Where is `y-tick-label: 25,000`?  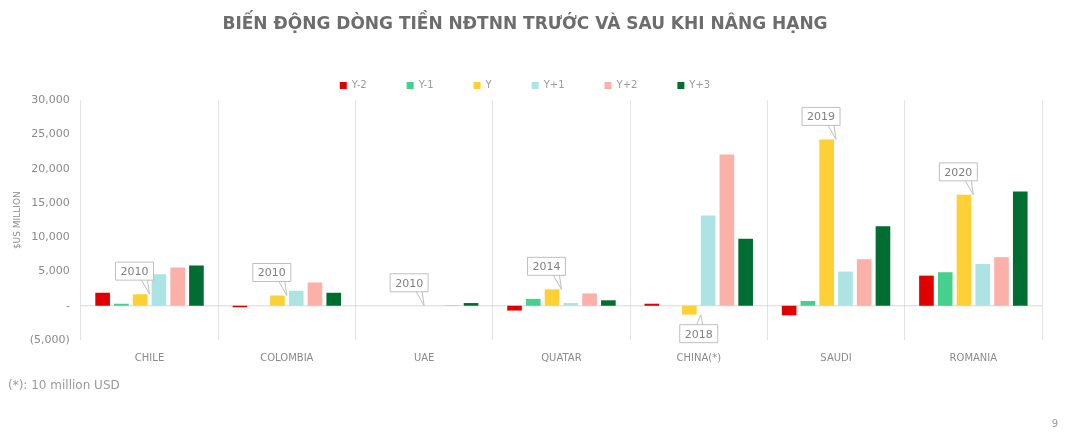
y-tick-label: 25,000 is located at coordinates (50, 134).